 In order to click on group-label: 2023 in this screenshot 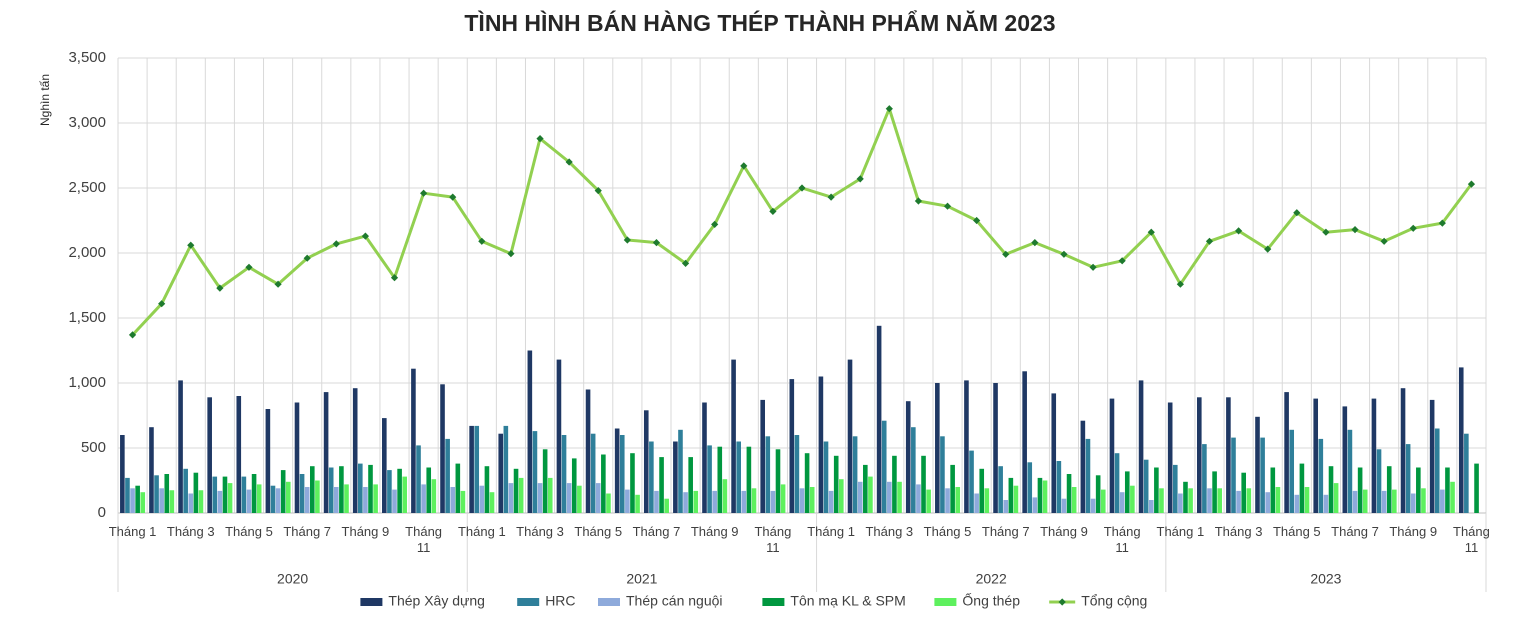, I will do `click(1325, 579)`.